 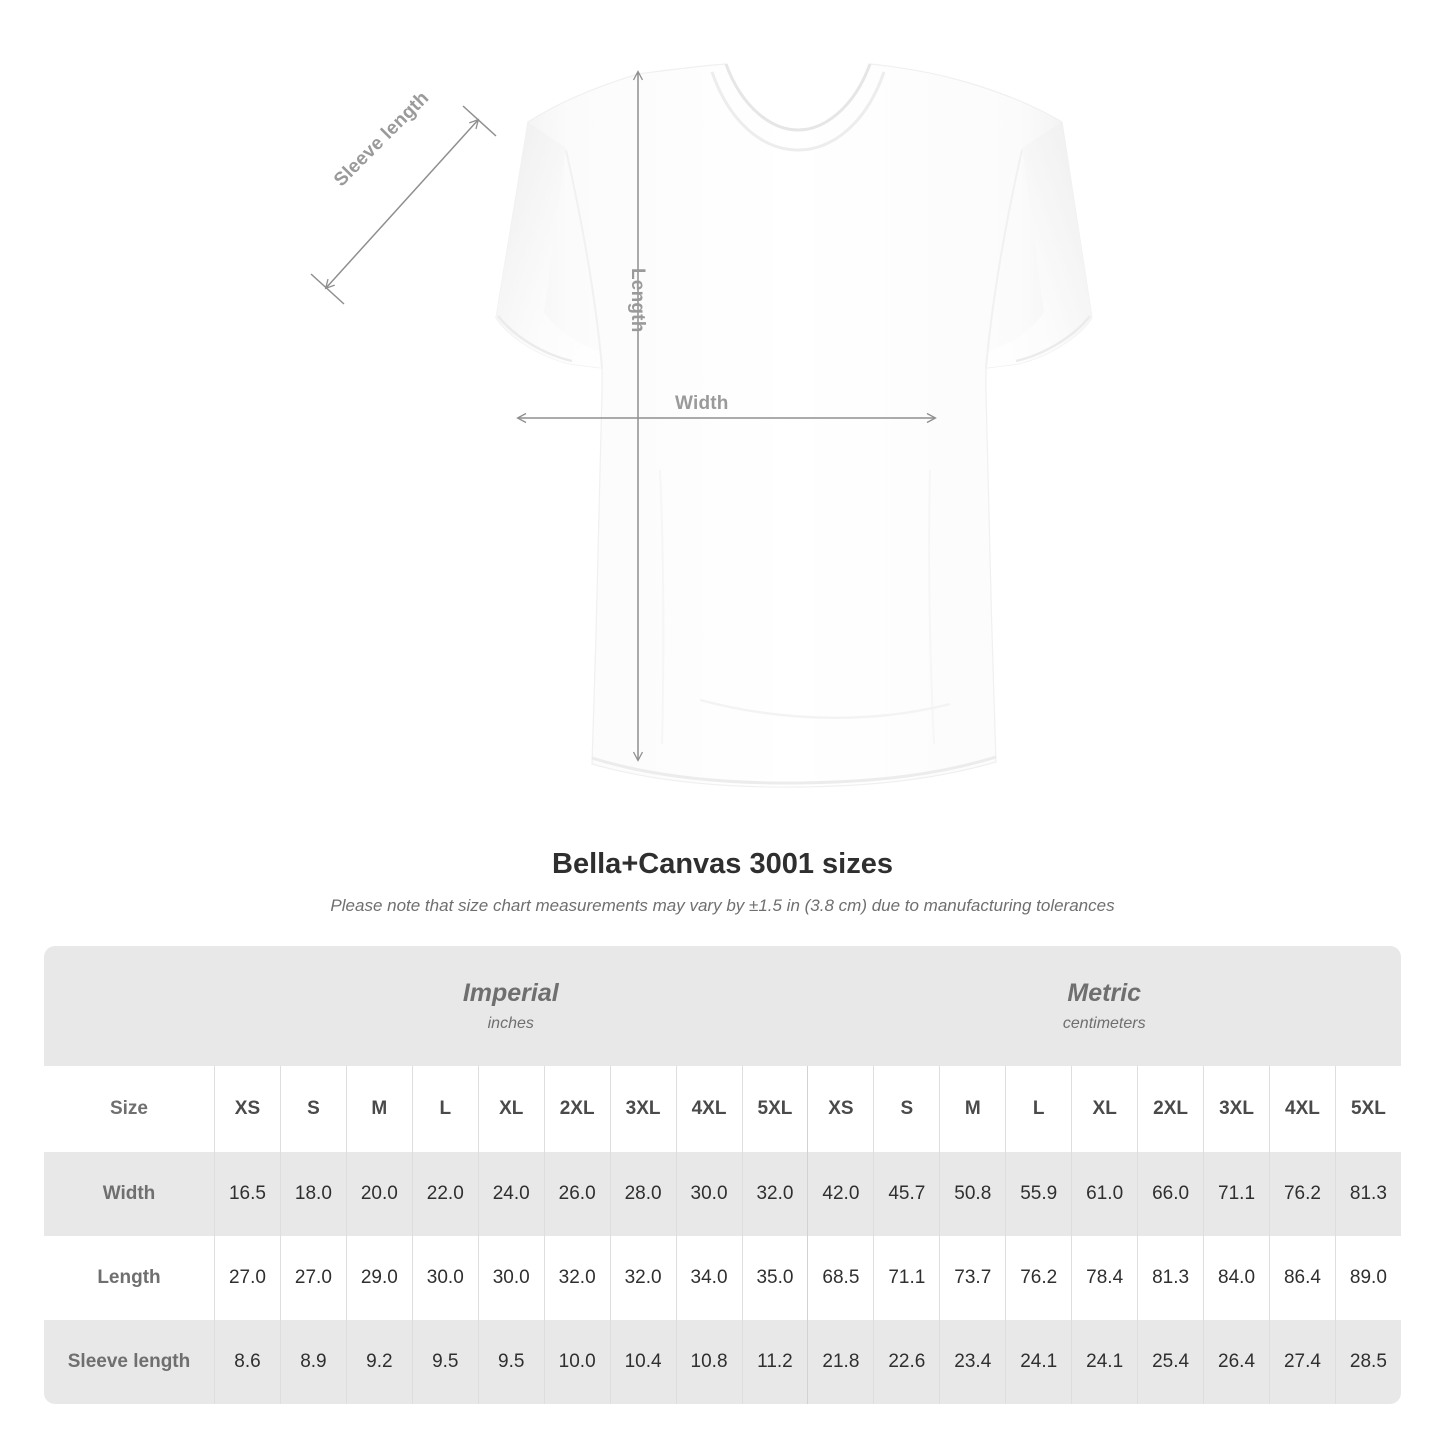 I want to click on column-header-4xl-imperial: 4XL, so click(x=708, y=1109).